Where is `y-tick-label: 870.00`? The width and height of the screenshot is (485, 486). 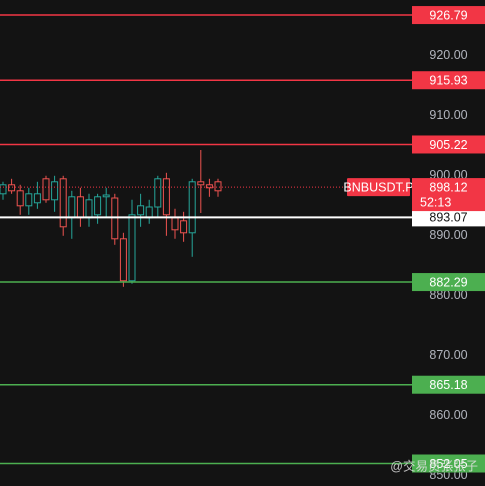 y-tick-label: 870.00 is located at coordinates (448, 355).